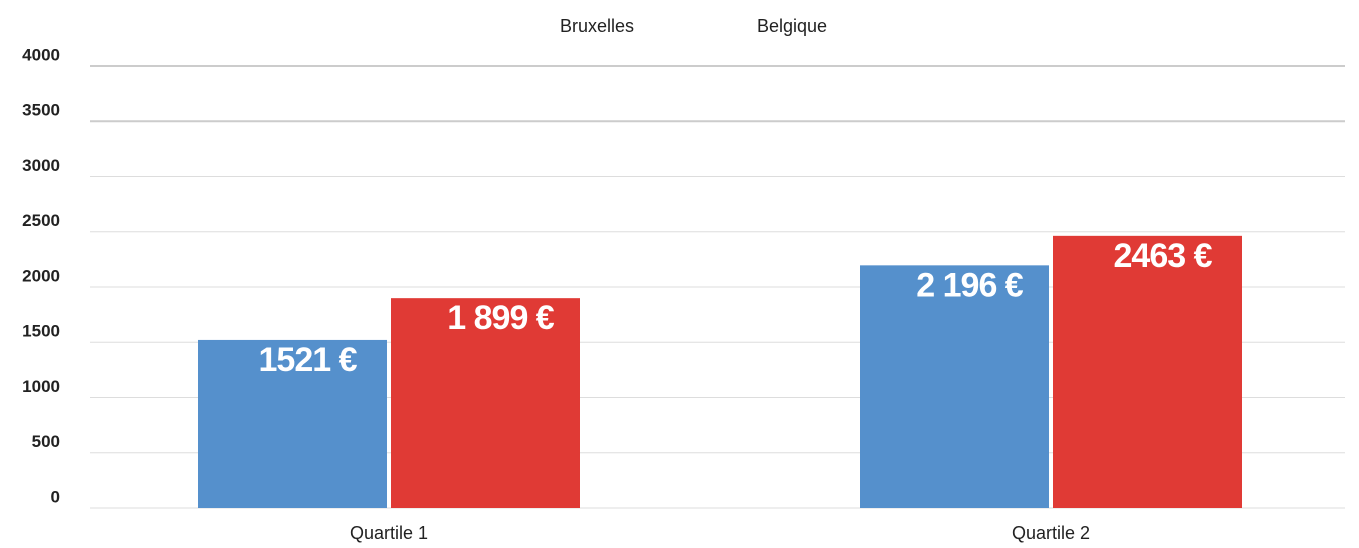 This screenshot has height=548, width=1359. What do you see at coordinates (389, 533) in the screenshot?
I see `x-tick-label: Quartile 1` at bounding box center [389, 533].